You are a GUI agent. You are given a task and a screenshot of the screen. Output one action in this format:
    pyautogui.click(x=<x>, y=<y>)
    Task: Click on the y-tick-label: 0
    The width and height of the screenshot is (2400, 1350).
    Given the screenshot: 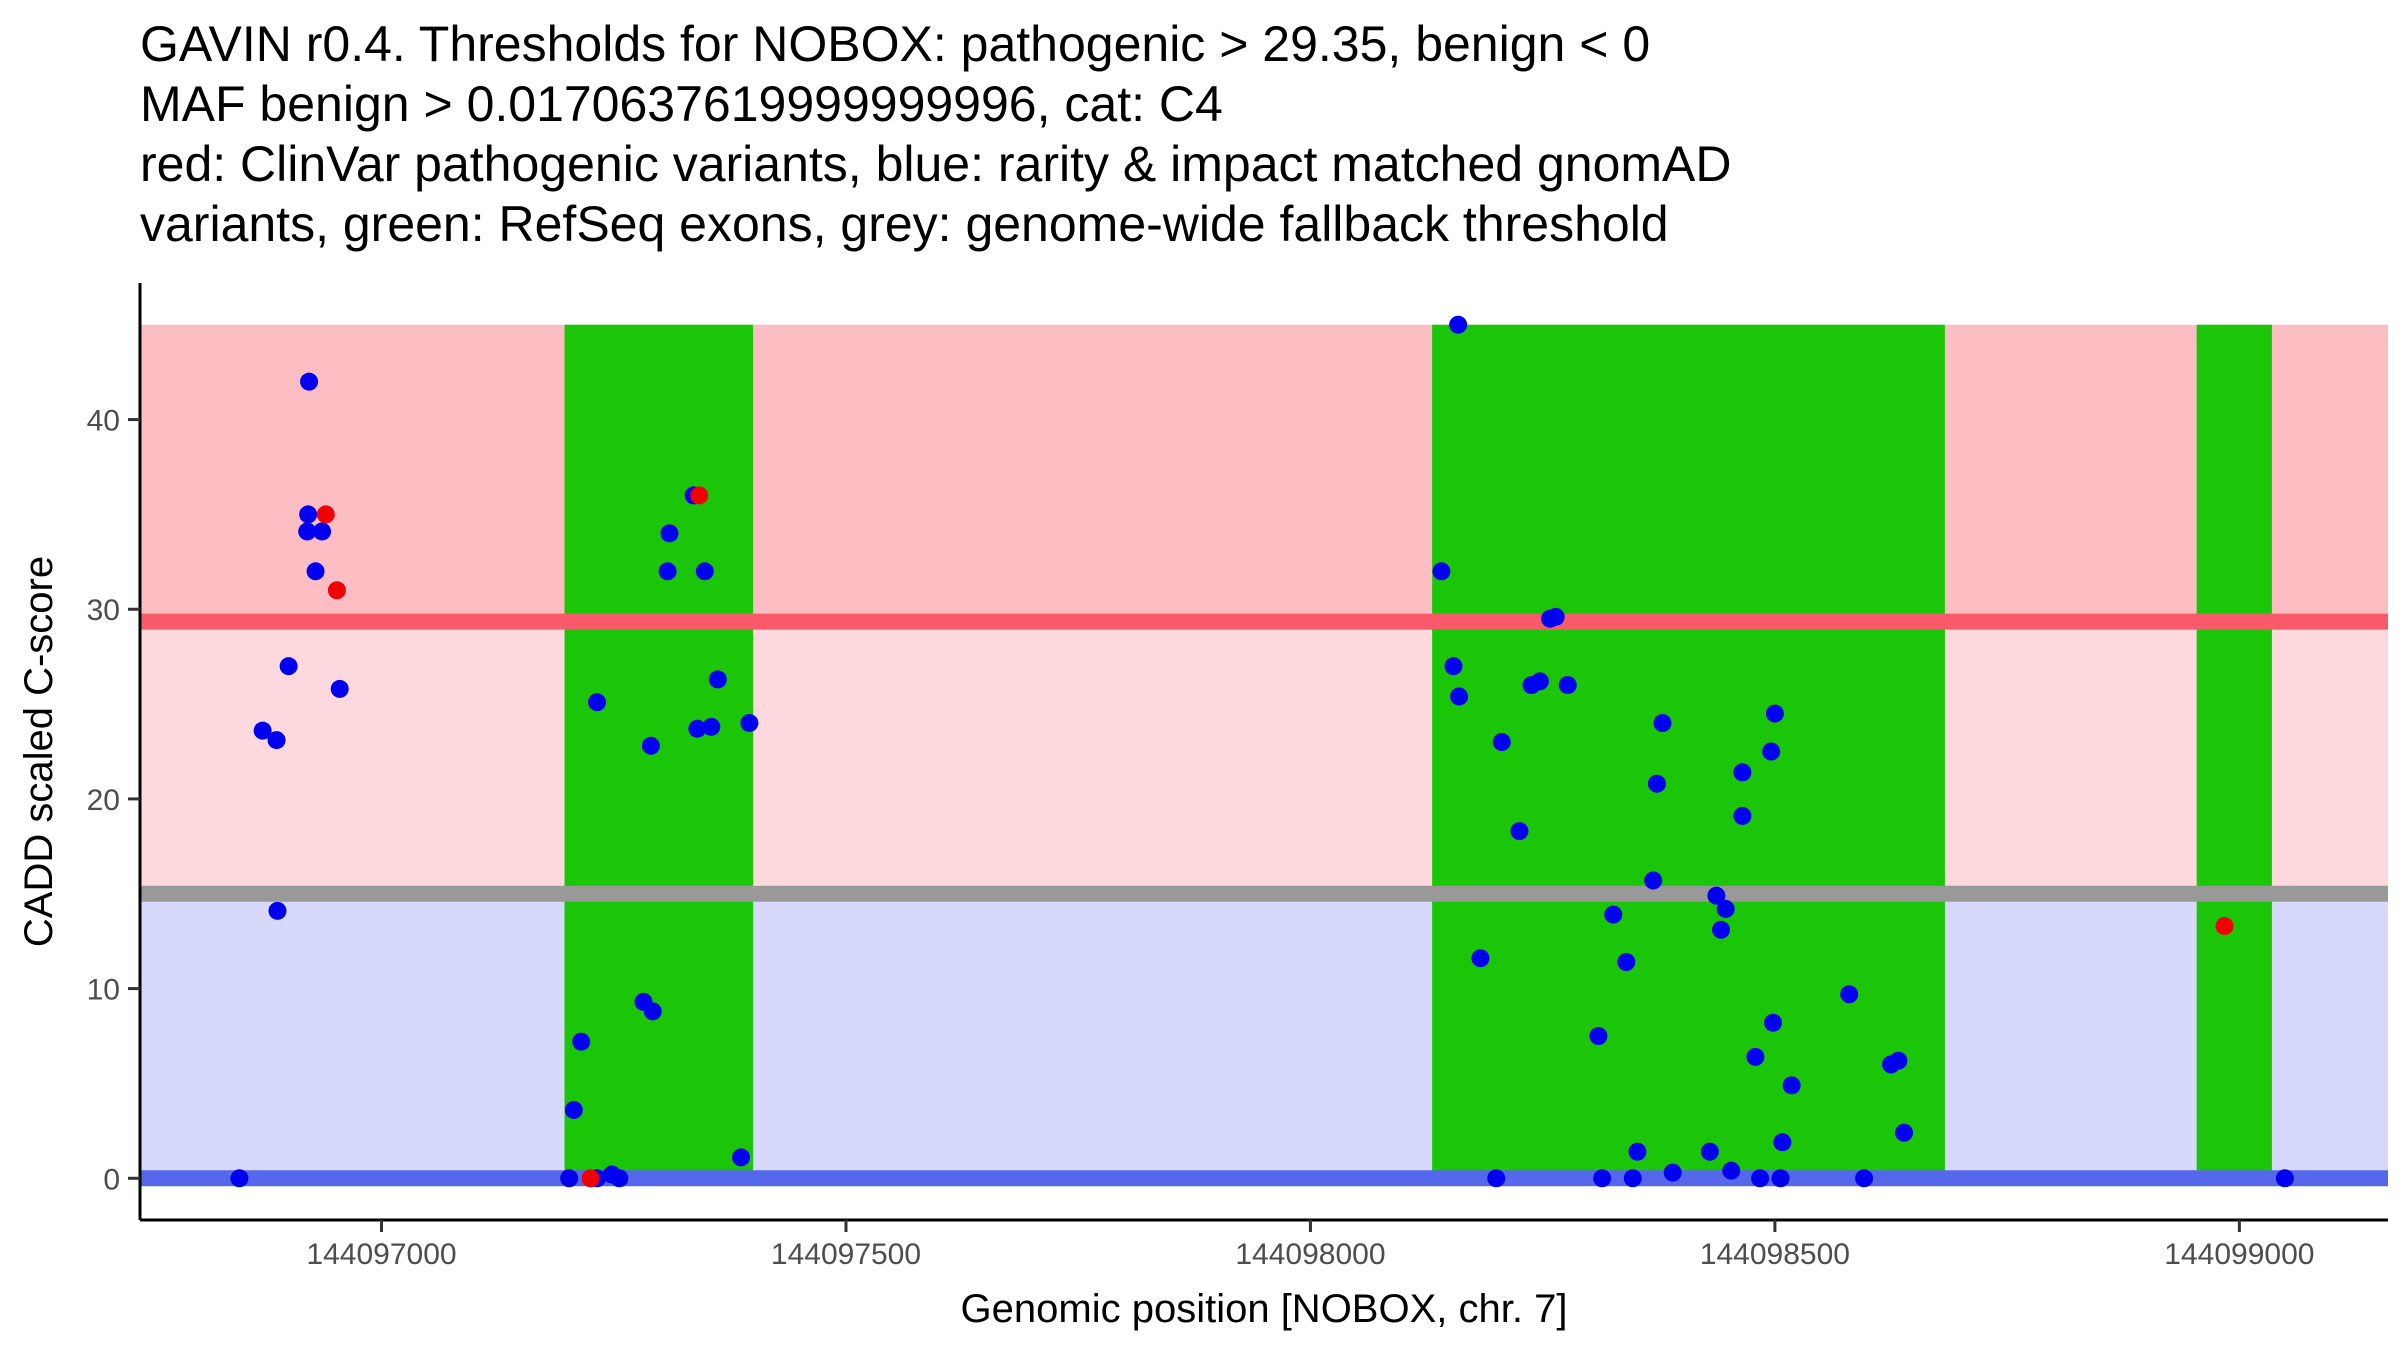 What is the action you would take?
    pyautogui.click(x=111, y=1179)
    